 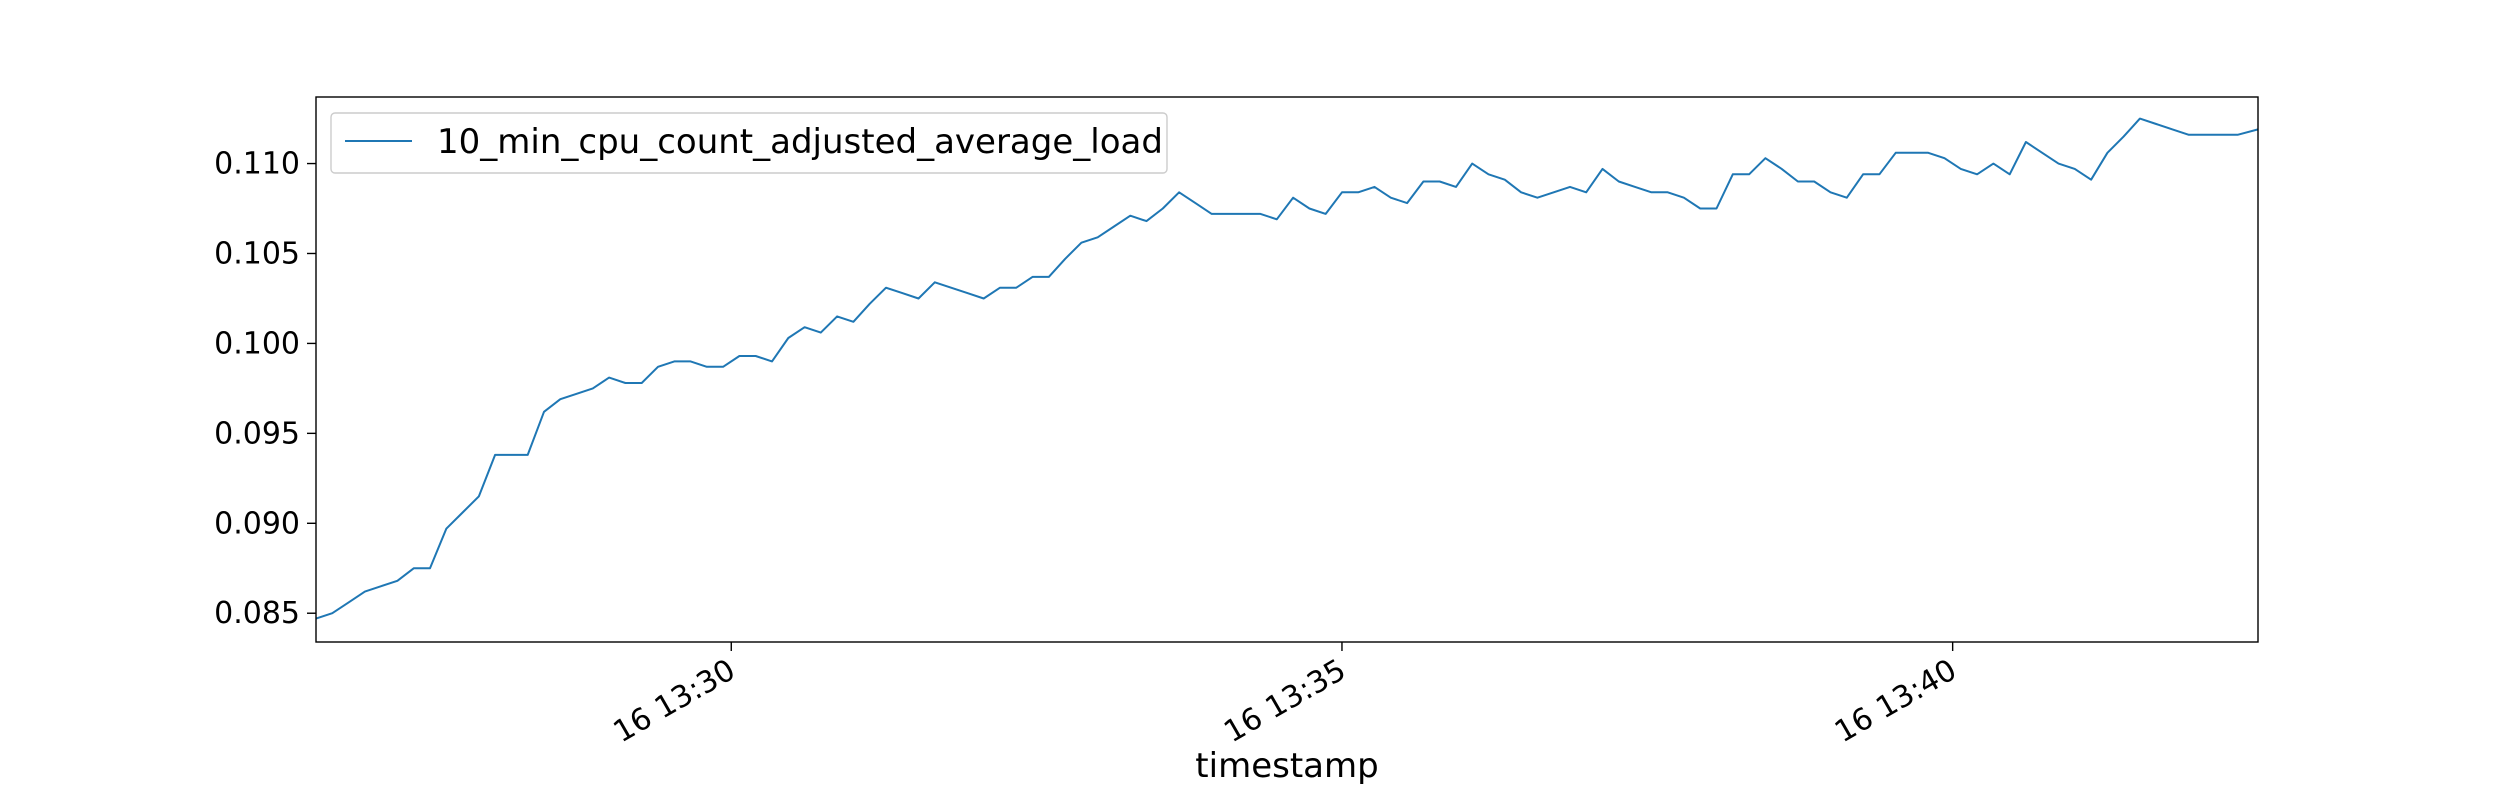 I want to click on y-tick-label: 0.105, so click(x=257, y=253).